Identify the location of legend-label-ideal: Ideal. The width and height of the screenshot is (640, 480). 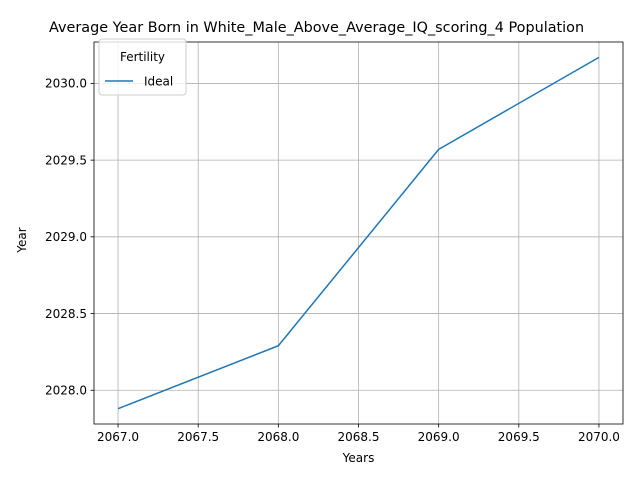
(158, 82).